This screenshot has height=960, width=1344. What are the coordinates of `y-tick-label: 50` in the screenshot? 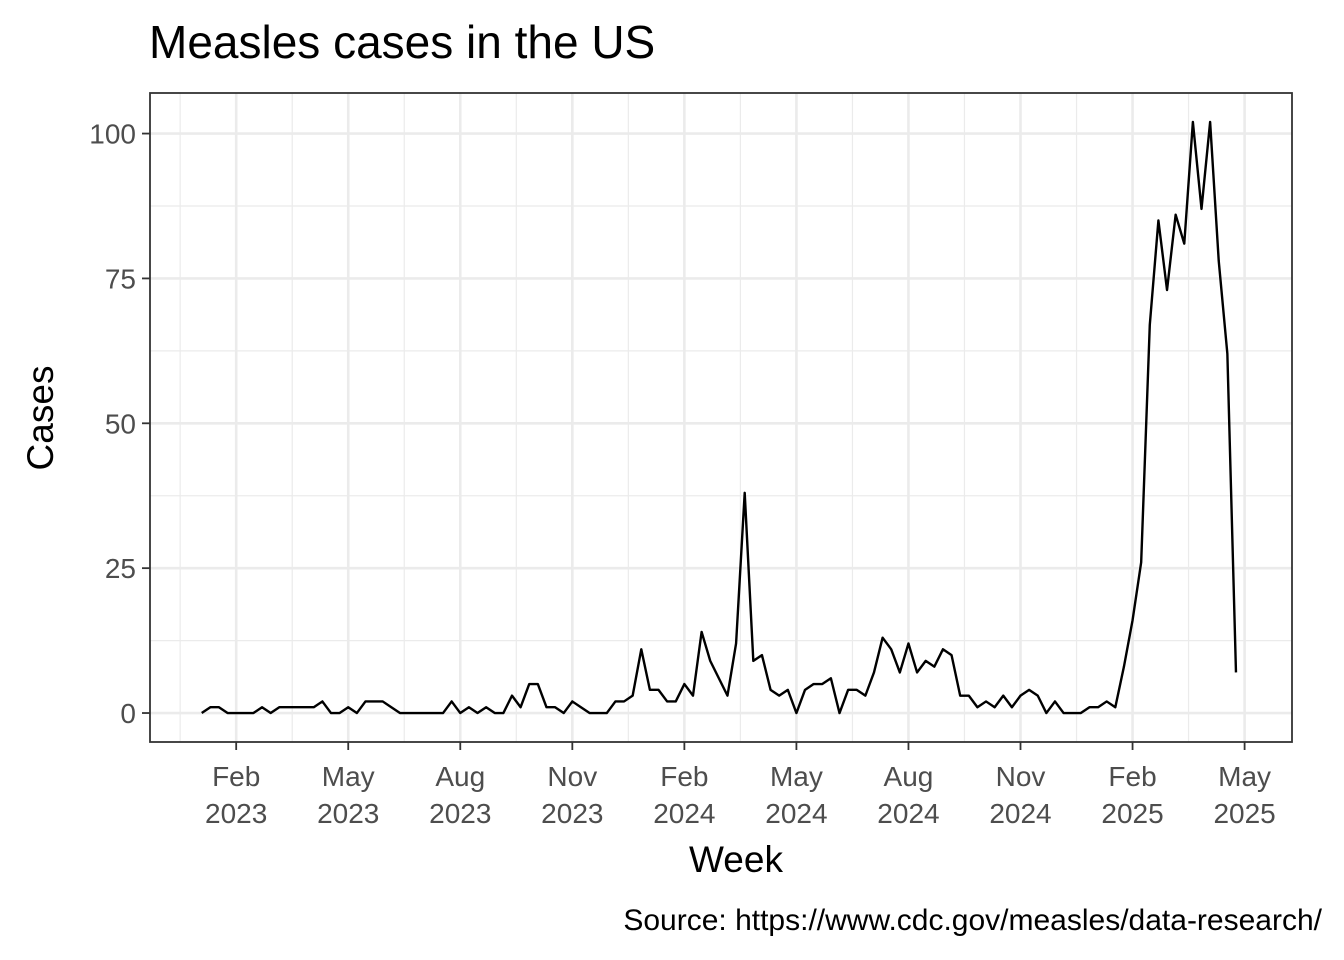 It's located at (120, 423).